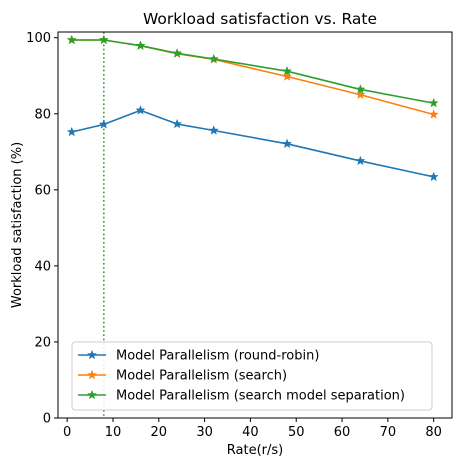  What do you see at coordinates (342, 432) in the screenshot?
I see `x-tick-label: 60` at bounding box center [342, 432].